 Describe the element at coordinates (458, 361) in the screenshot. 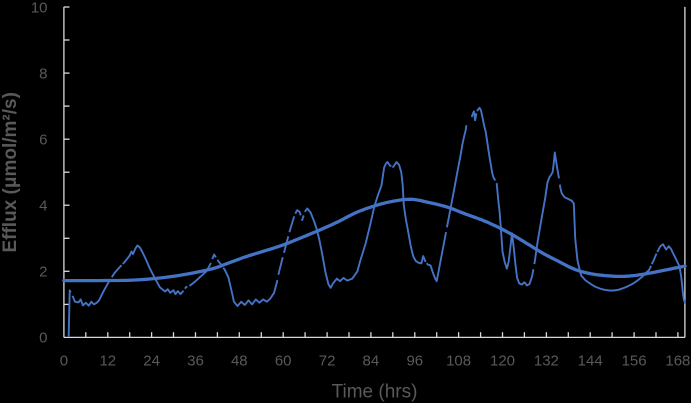

I see `svg-text: 108` at that location.